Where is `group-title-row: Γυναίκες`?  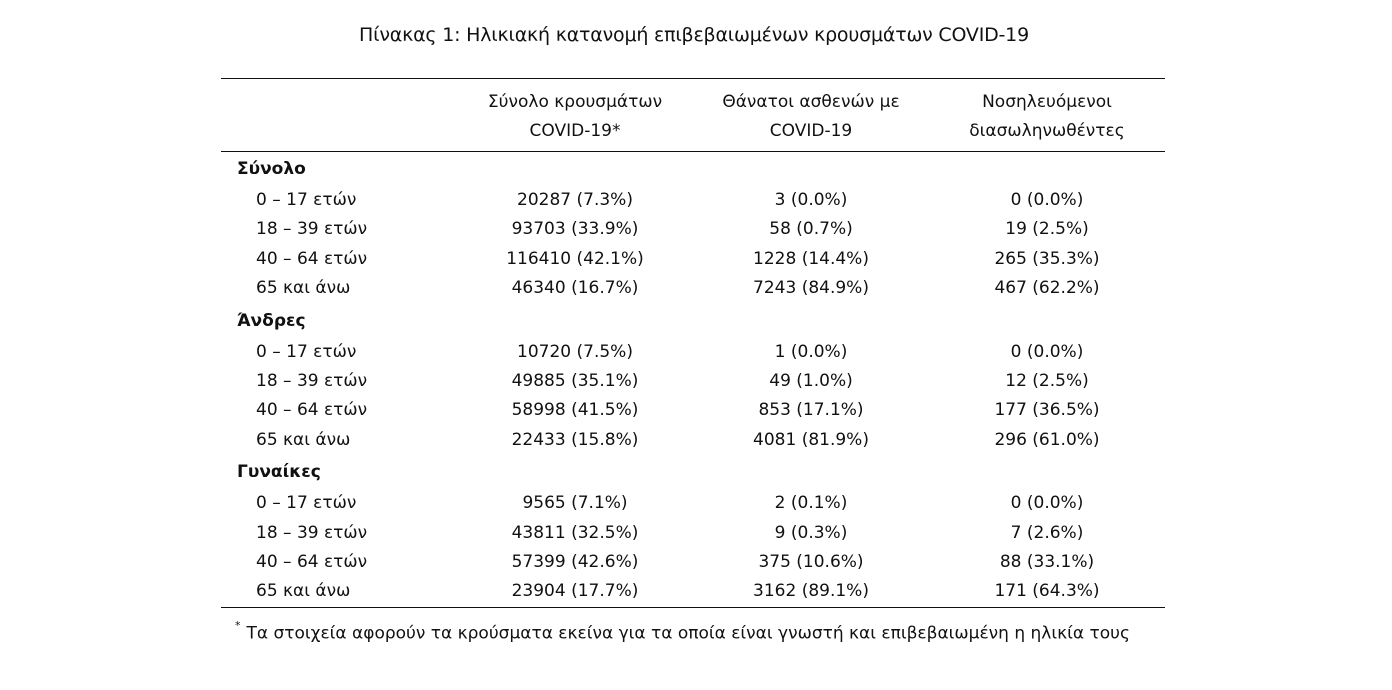 group-title-row: Γυναίκες is located at coordinates (693, 472).